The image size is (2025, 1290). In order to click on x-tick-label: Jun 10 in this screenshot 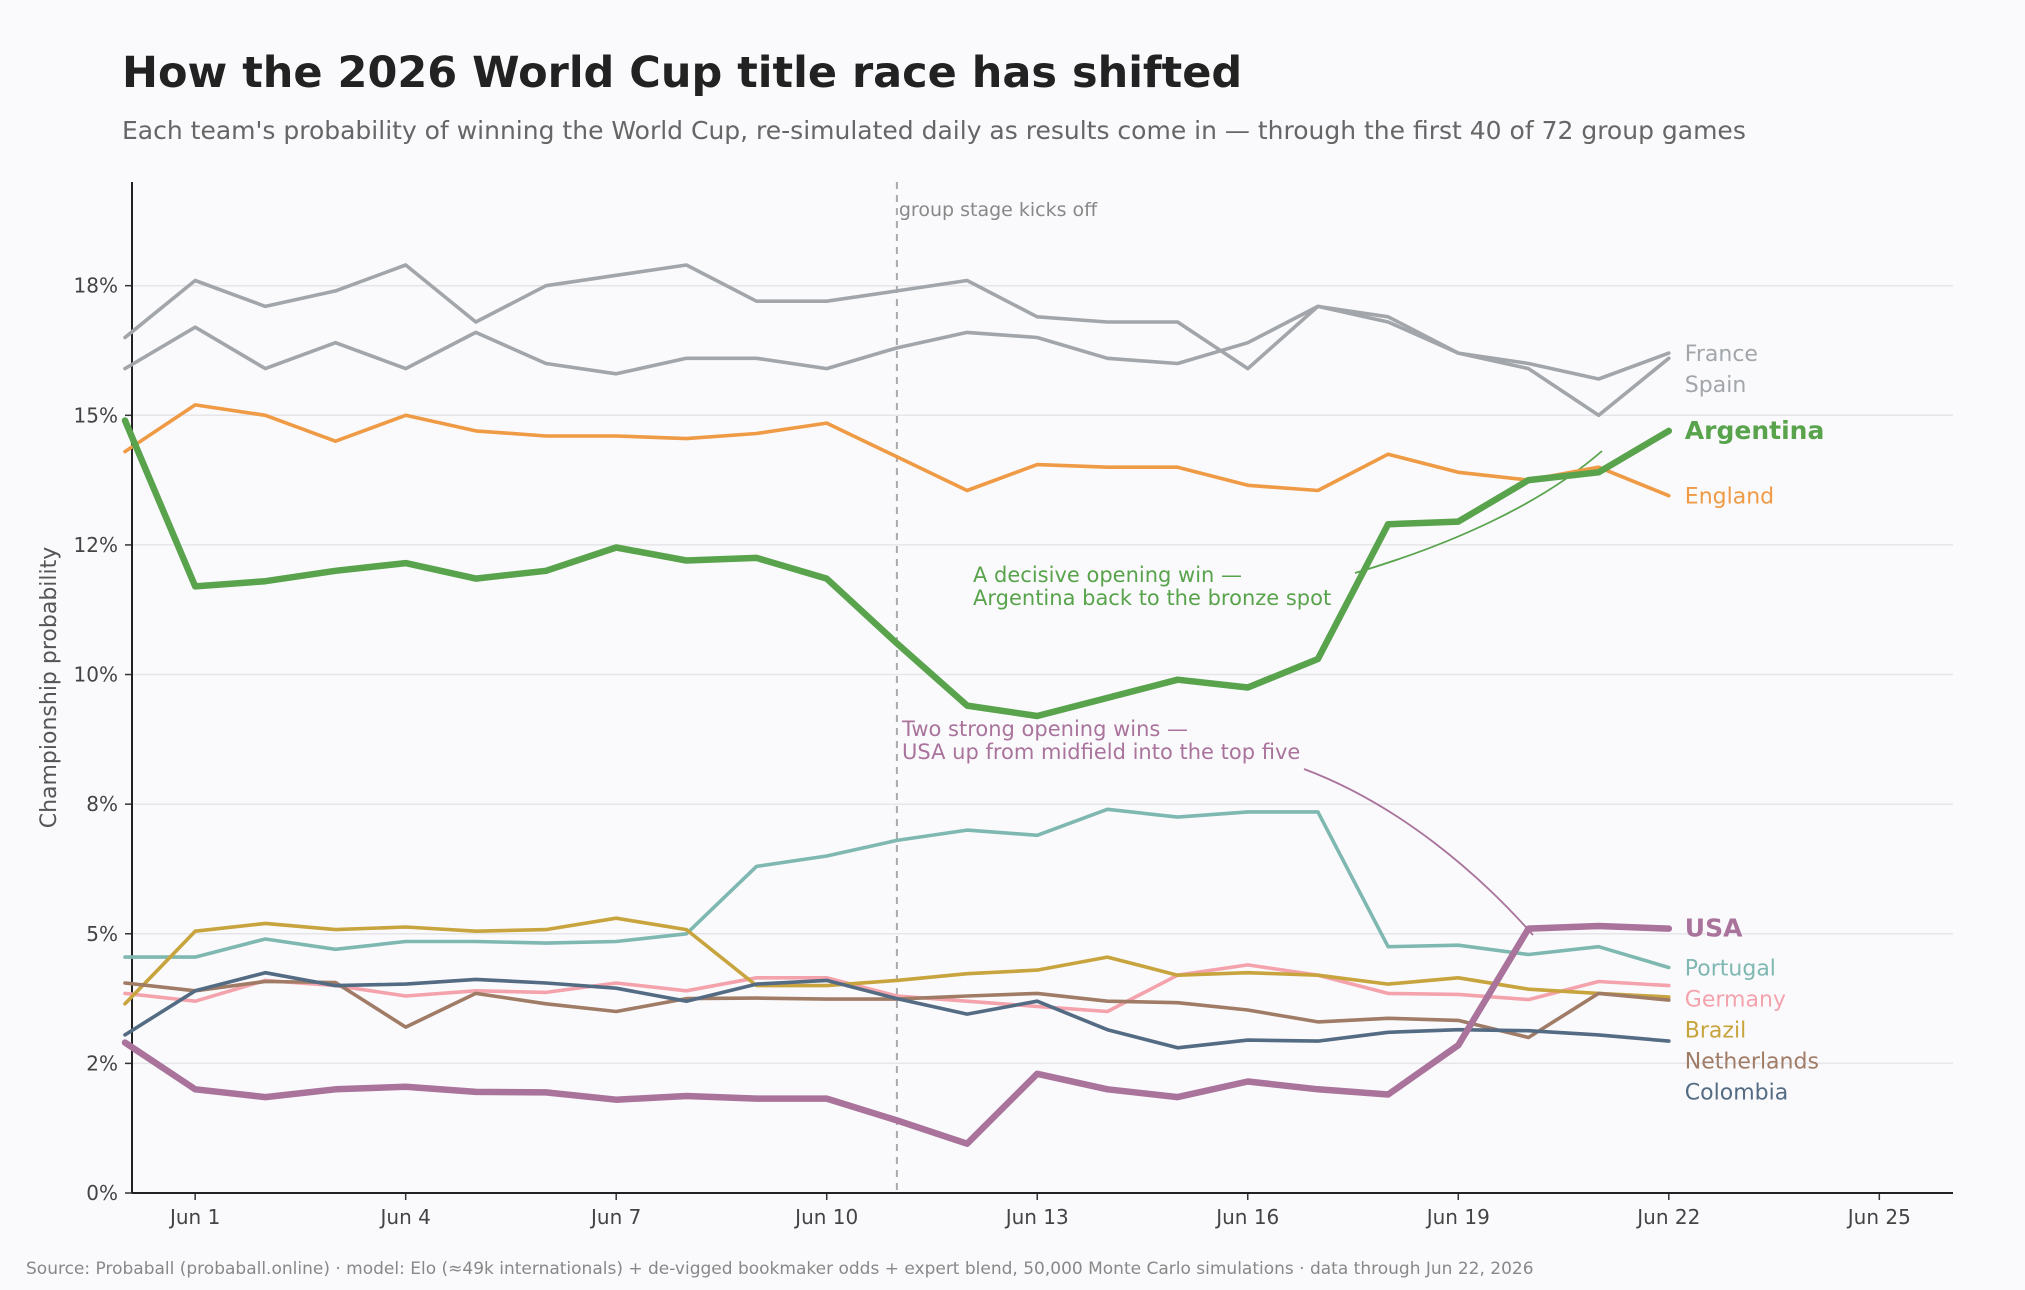, I will do `click(825, 1217)`.